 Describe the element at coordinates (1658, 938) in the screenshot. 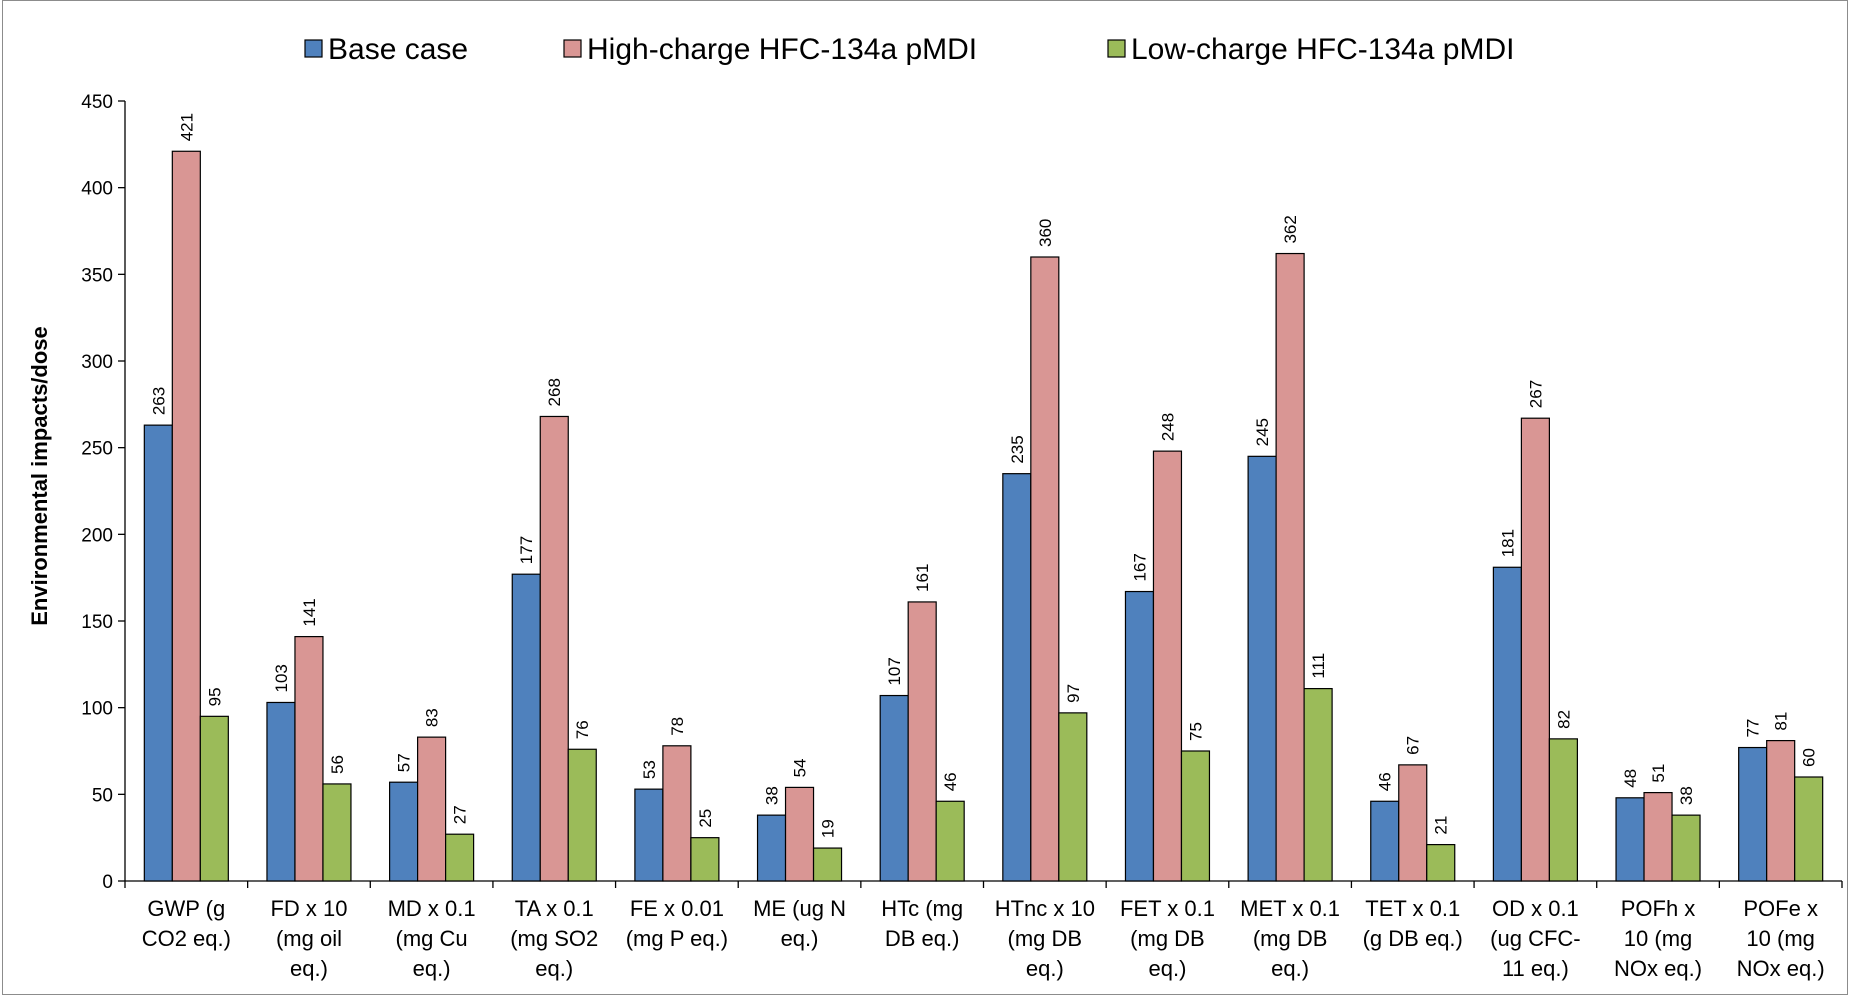

I see `x-tick-label: POFh x 10 (mg NOx eq.)` at that location.